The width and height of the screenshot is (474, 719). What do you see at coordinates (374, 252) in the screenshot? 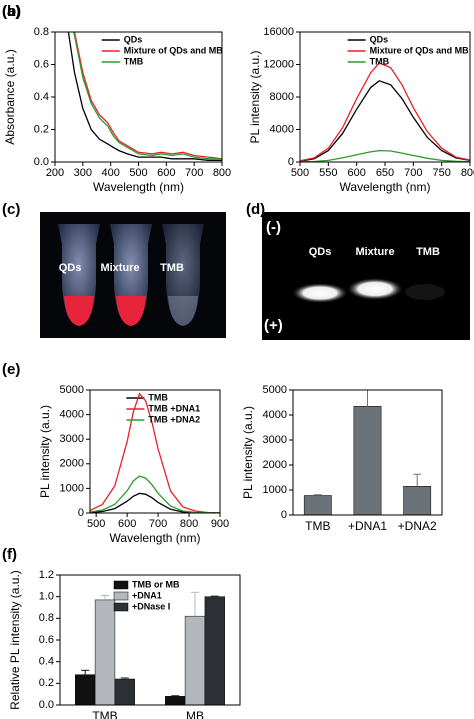
I see `gel-label: Mixture` at bounding box center [374, 252].